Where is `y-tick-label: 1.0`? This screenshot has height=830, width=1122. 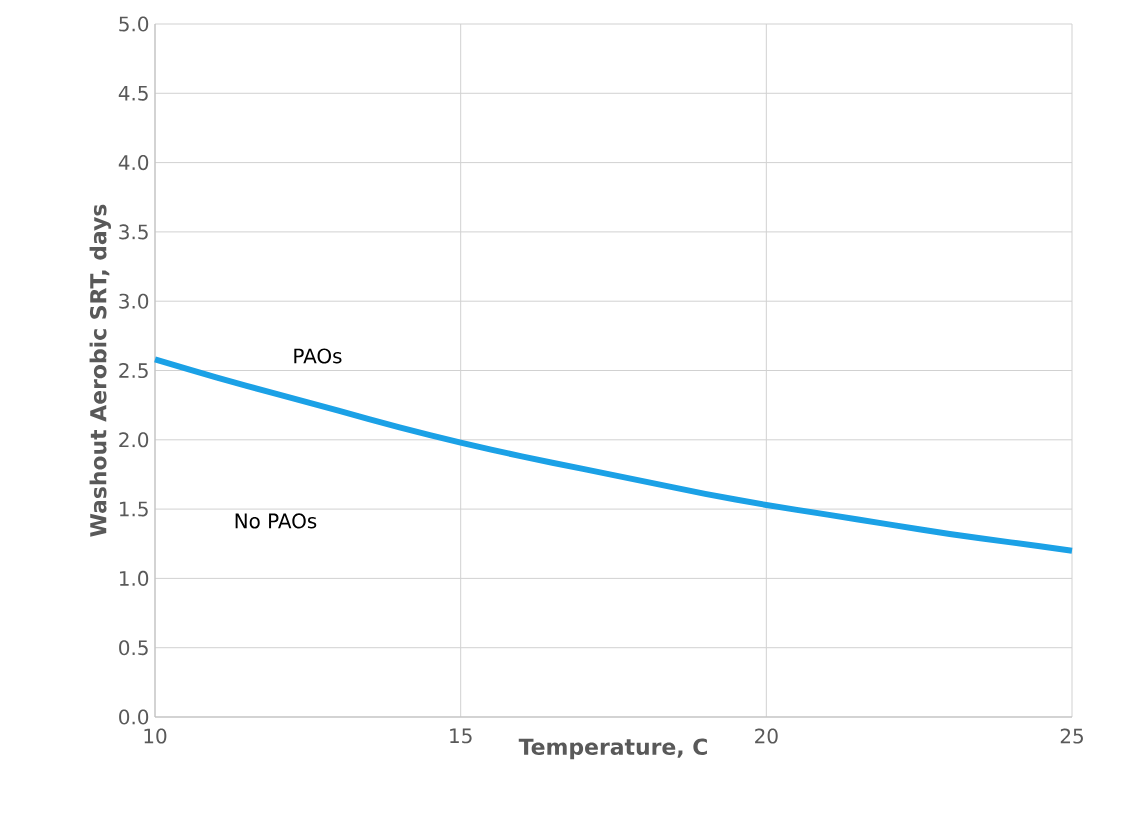
y-tick-label: 1.0 is located at coordinates (134, 578).